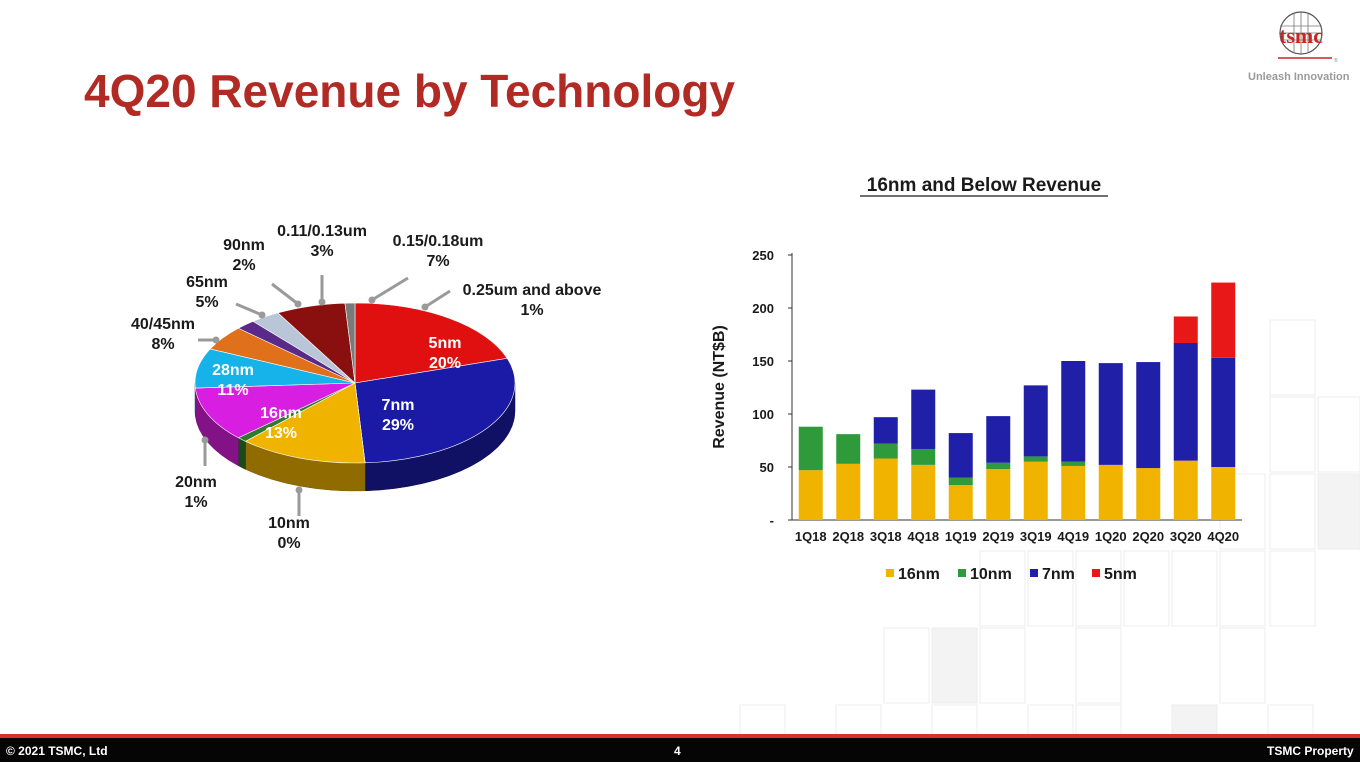 Image resolution: width=1360 pixels, height=762 pixels. I want to click on pie-side-20nm, so click(242, 453).